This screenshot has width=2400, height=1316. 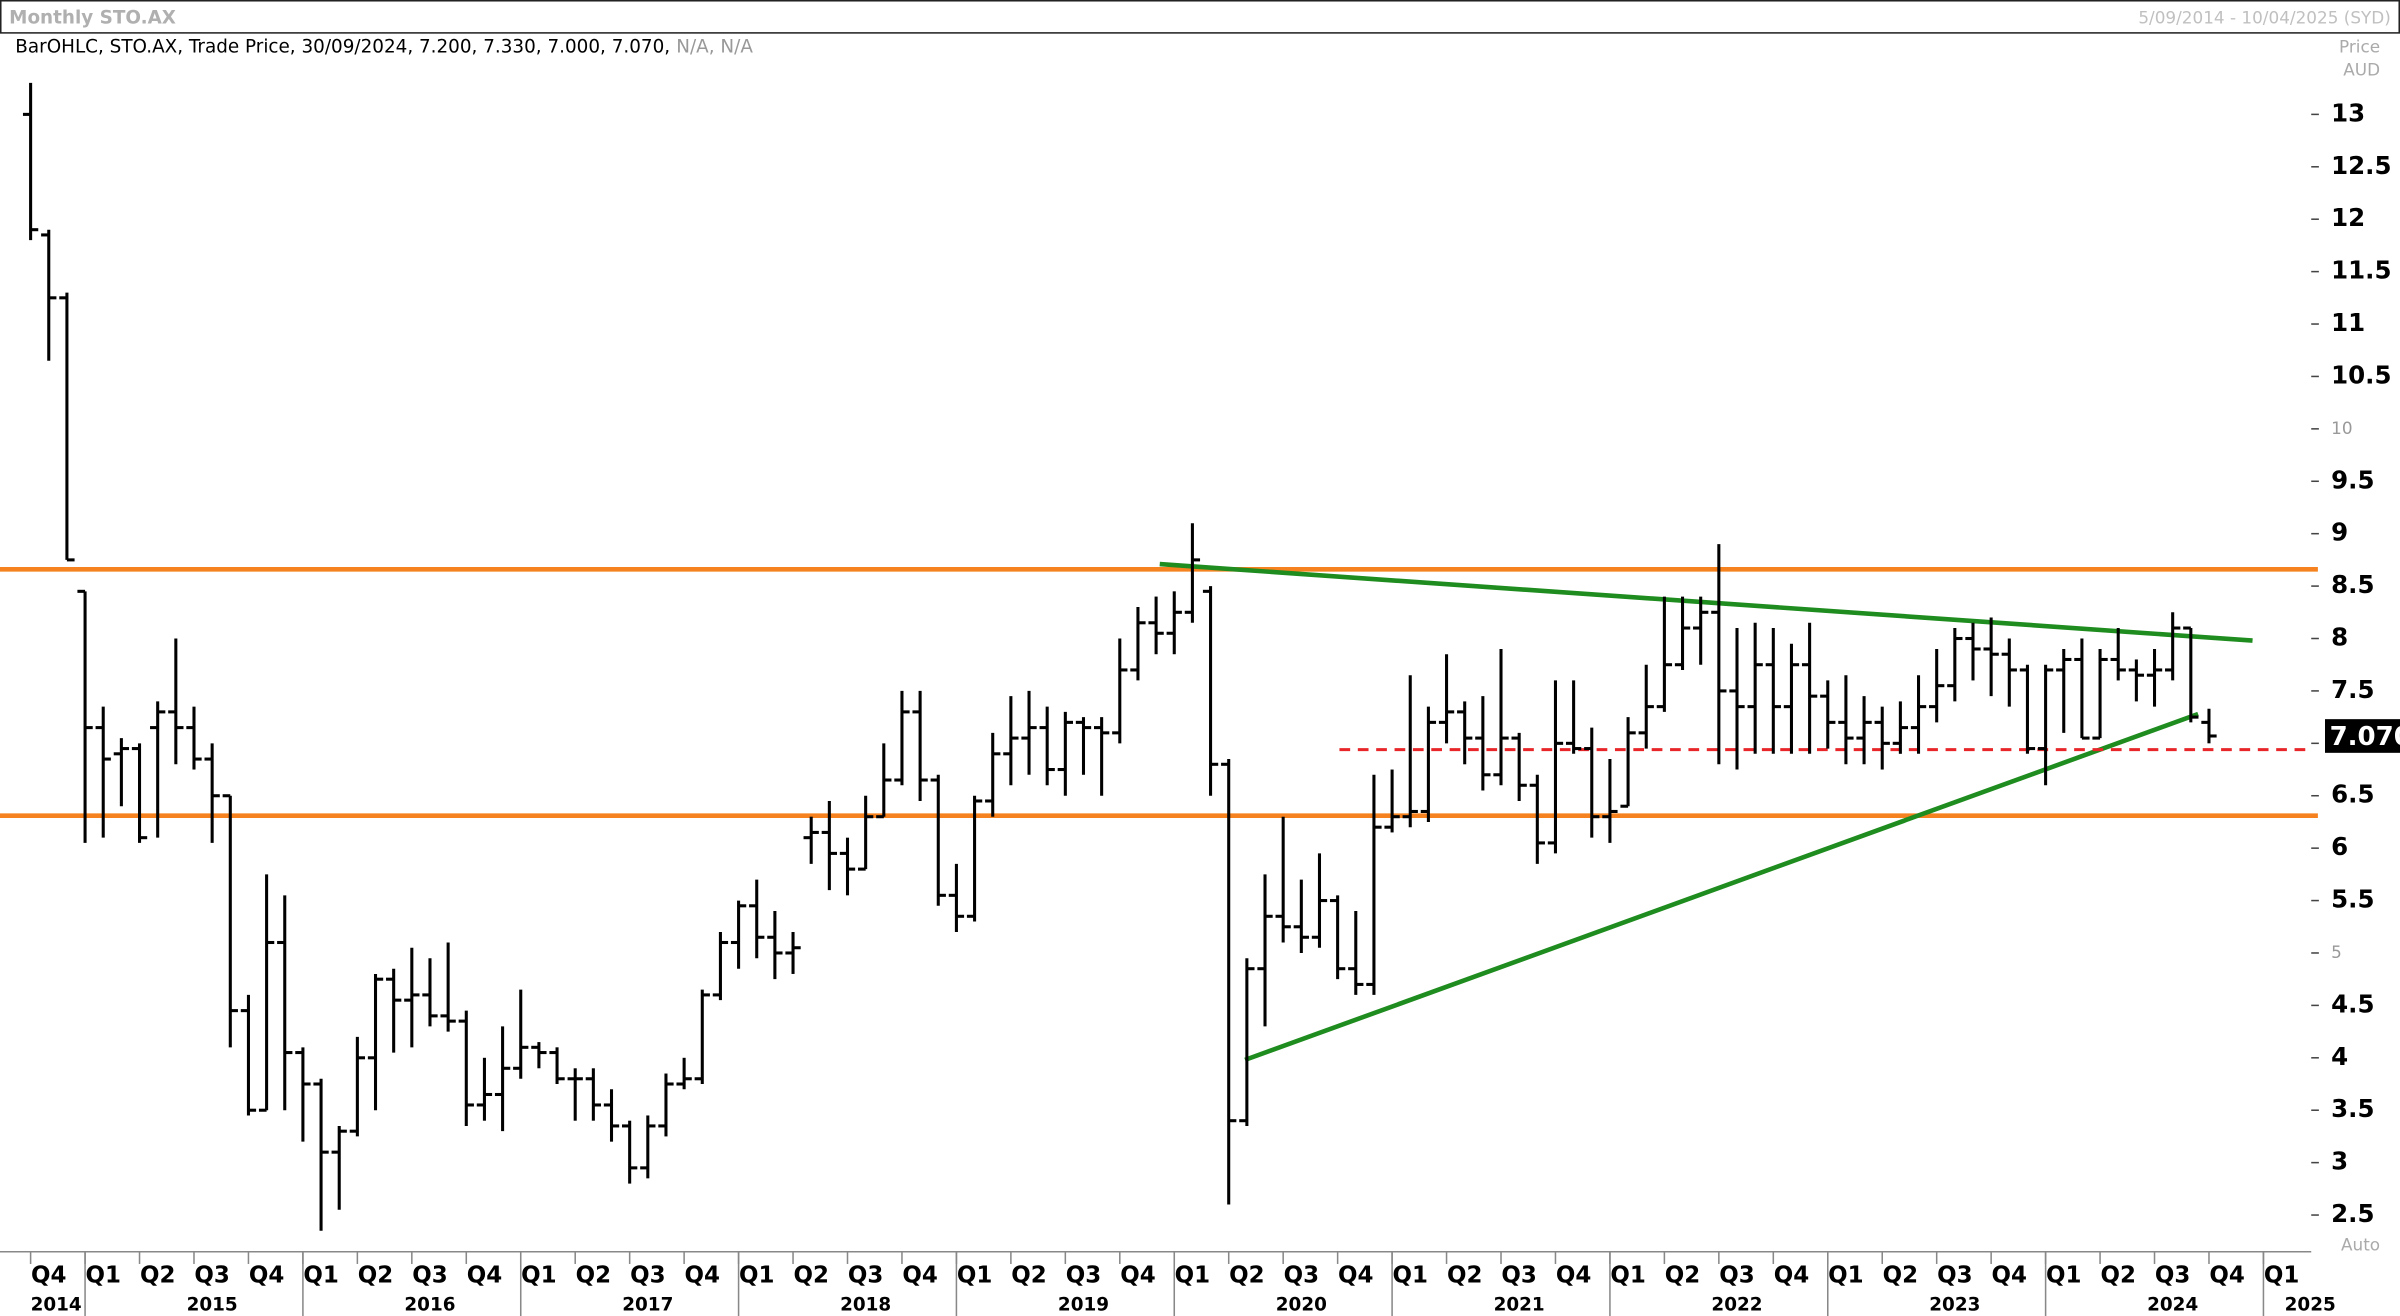 What do you see at coordinates (1200, 17) in the screenshot?
I see `title-bar` at bounding box center [1200, 17].